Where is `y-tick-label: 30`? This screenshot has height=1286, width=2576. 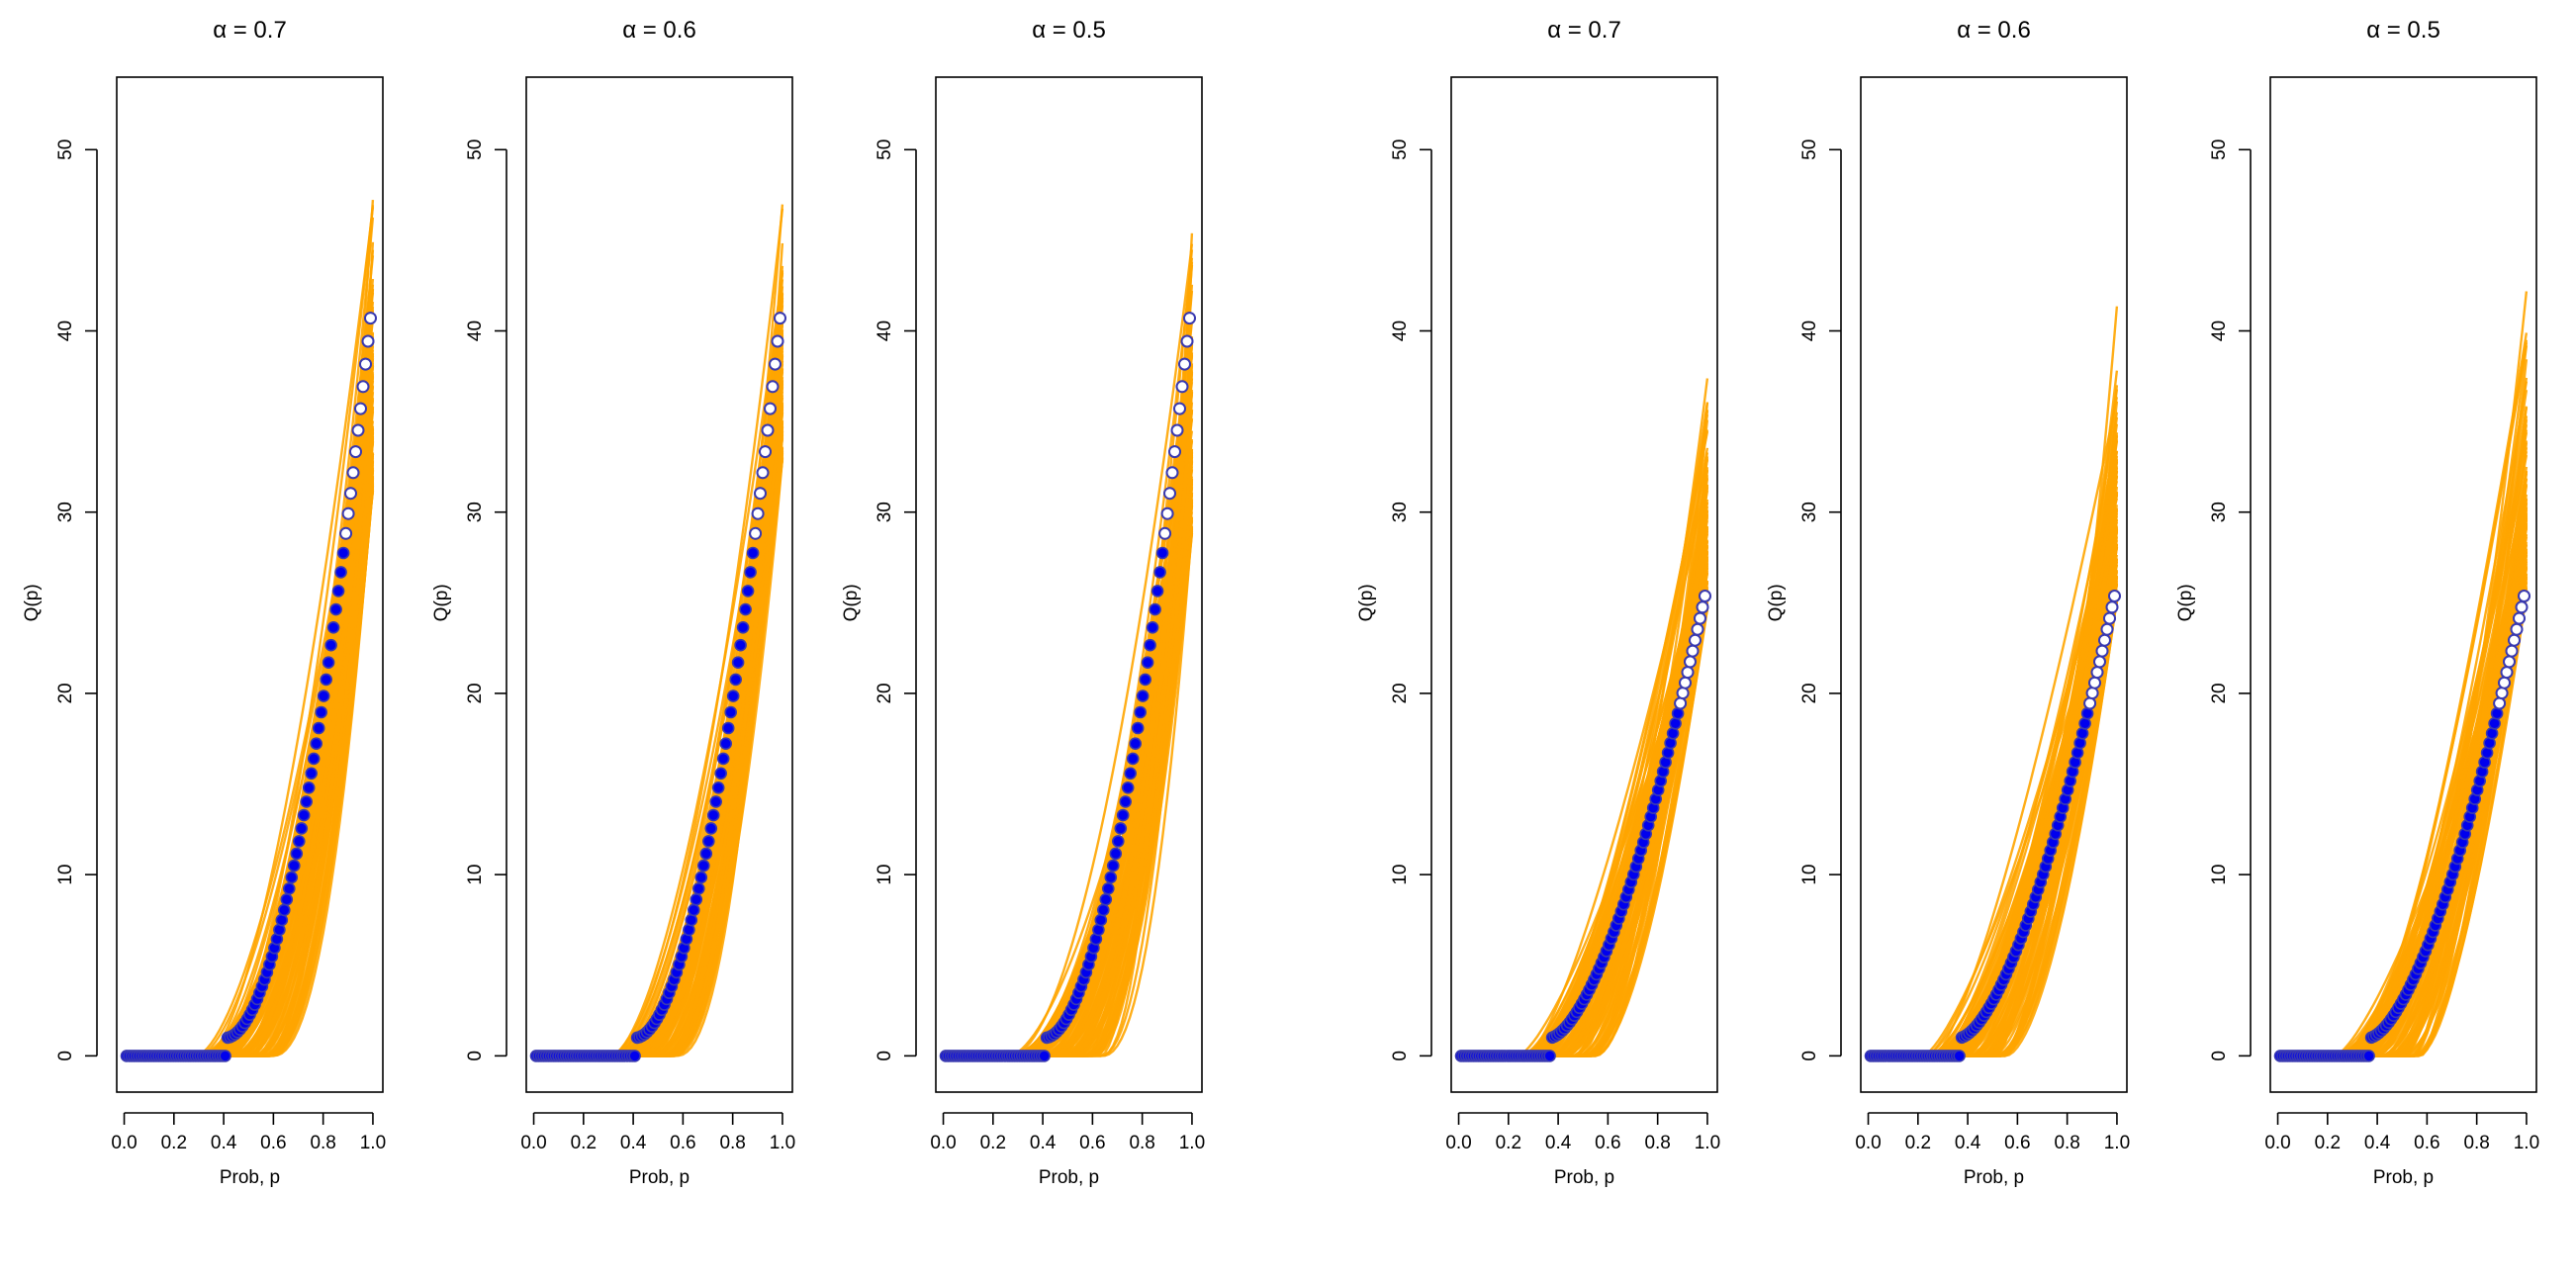 y-tick-label: 30 is located at coordinates (1400, 512).